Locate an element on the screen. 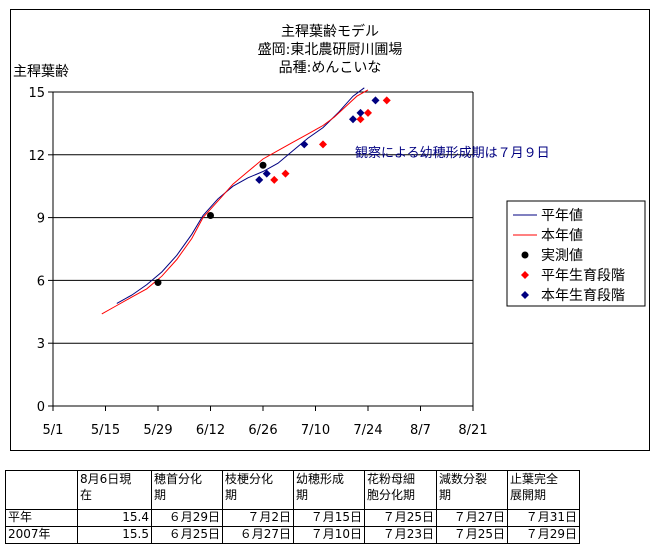 Image resolution: width=660 pixels, height=556 pixels. chart-title-line: 主稈葉齢モデル is located at coordinates (330, 31).